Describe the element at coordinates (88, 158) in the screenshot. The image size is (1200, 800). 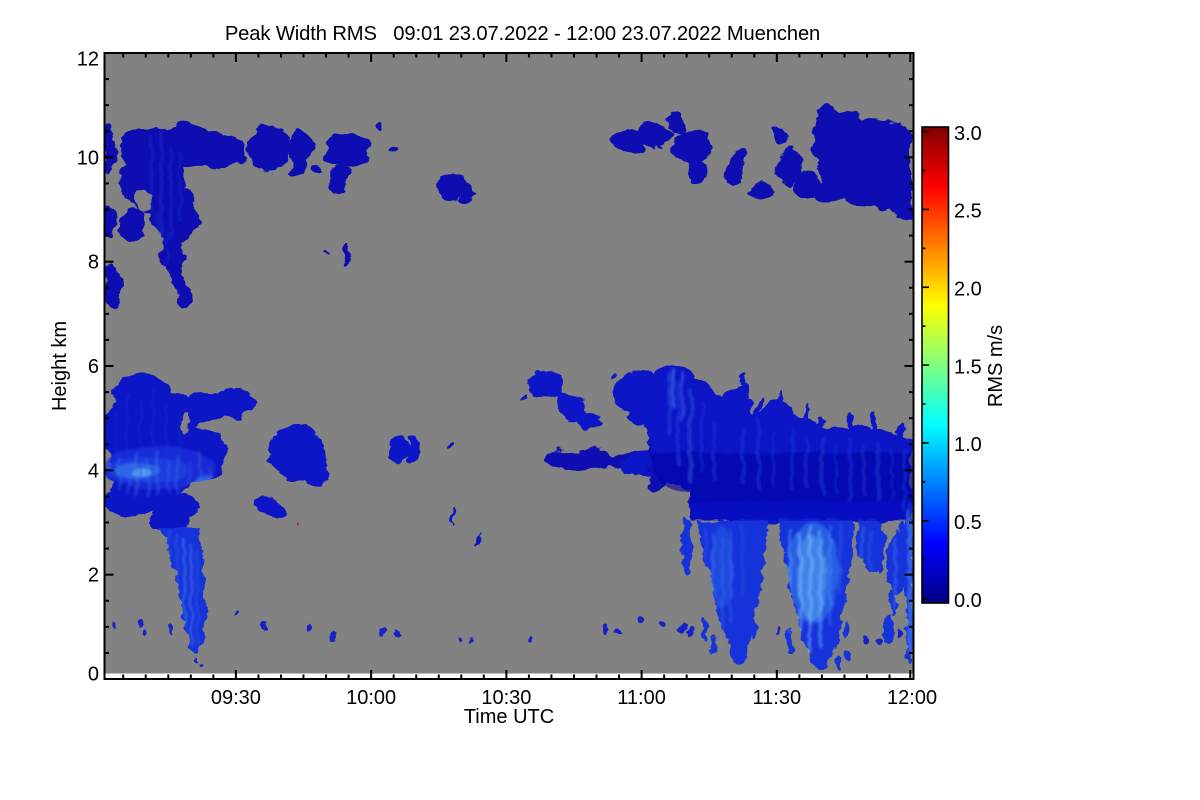
I see `svg-text: 10` at that location.